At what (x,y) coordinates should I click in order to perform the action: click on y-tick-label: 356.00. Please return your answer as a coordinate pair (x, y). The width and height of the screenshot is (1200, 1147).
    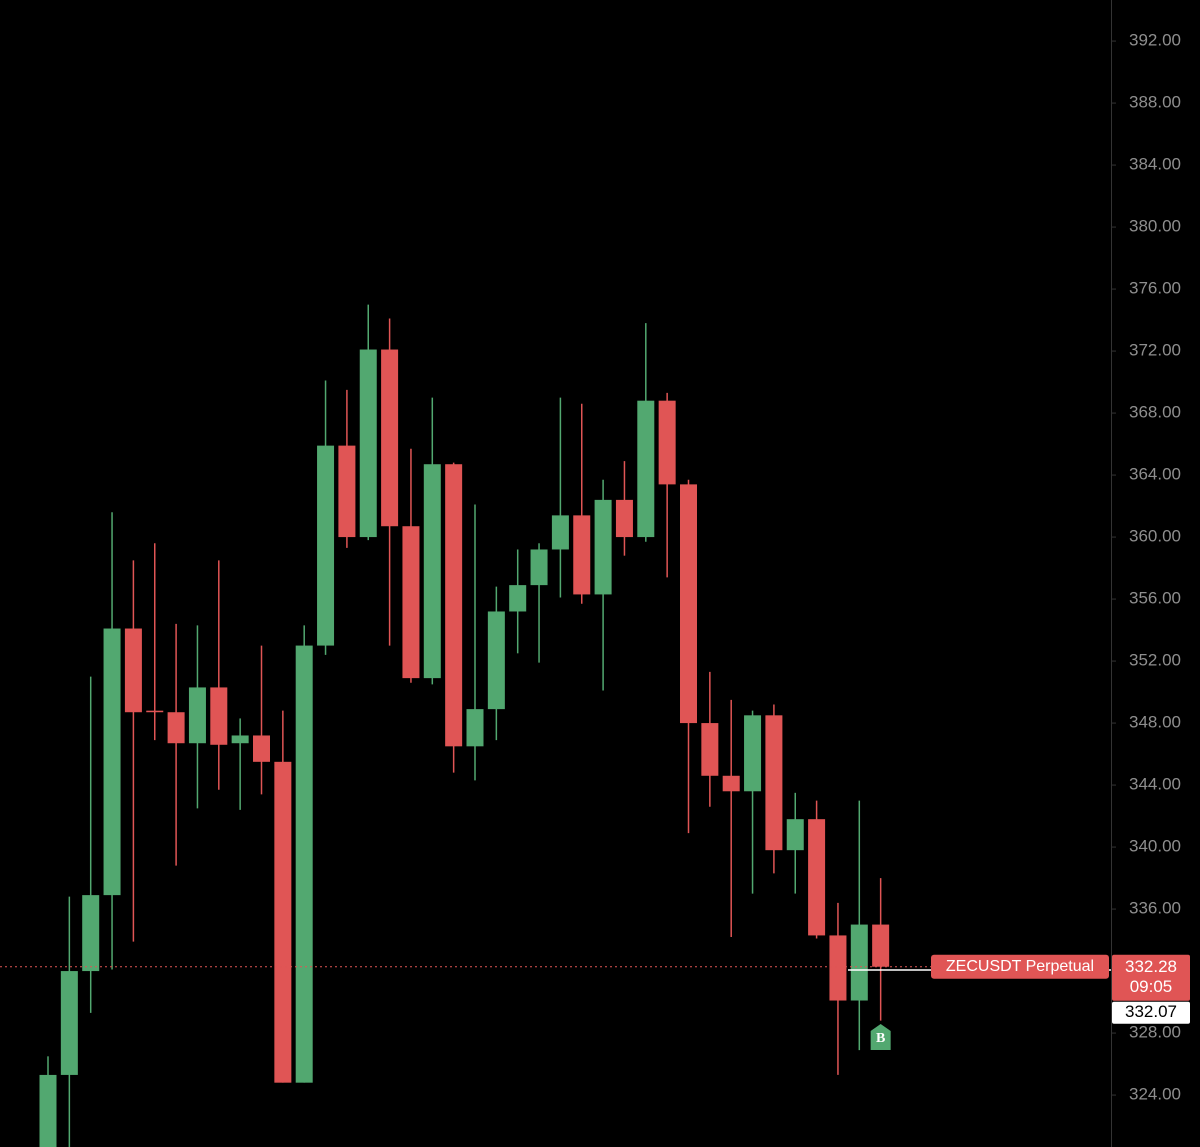
    Looking at the image, I should click on (1155, 598).